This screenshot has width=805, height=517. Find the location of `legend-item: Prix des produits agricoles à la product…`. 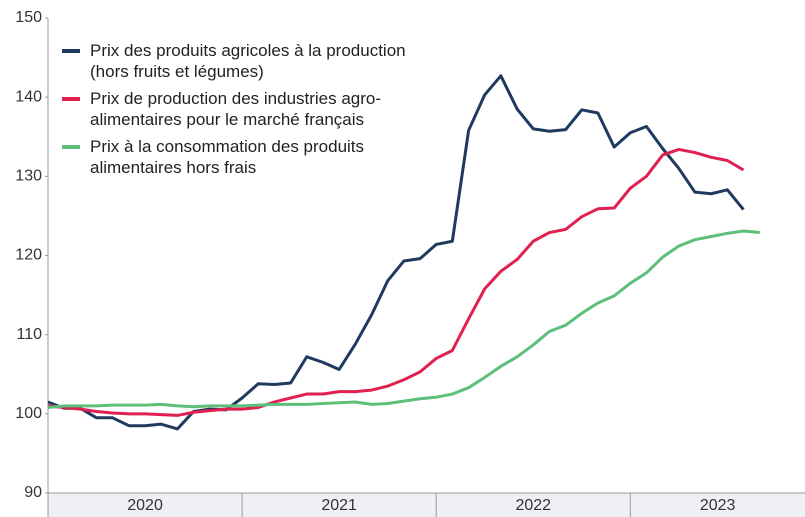

legend-item: Prix des produits agricoles à la product… is located at coordinates (245, 61).